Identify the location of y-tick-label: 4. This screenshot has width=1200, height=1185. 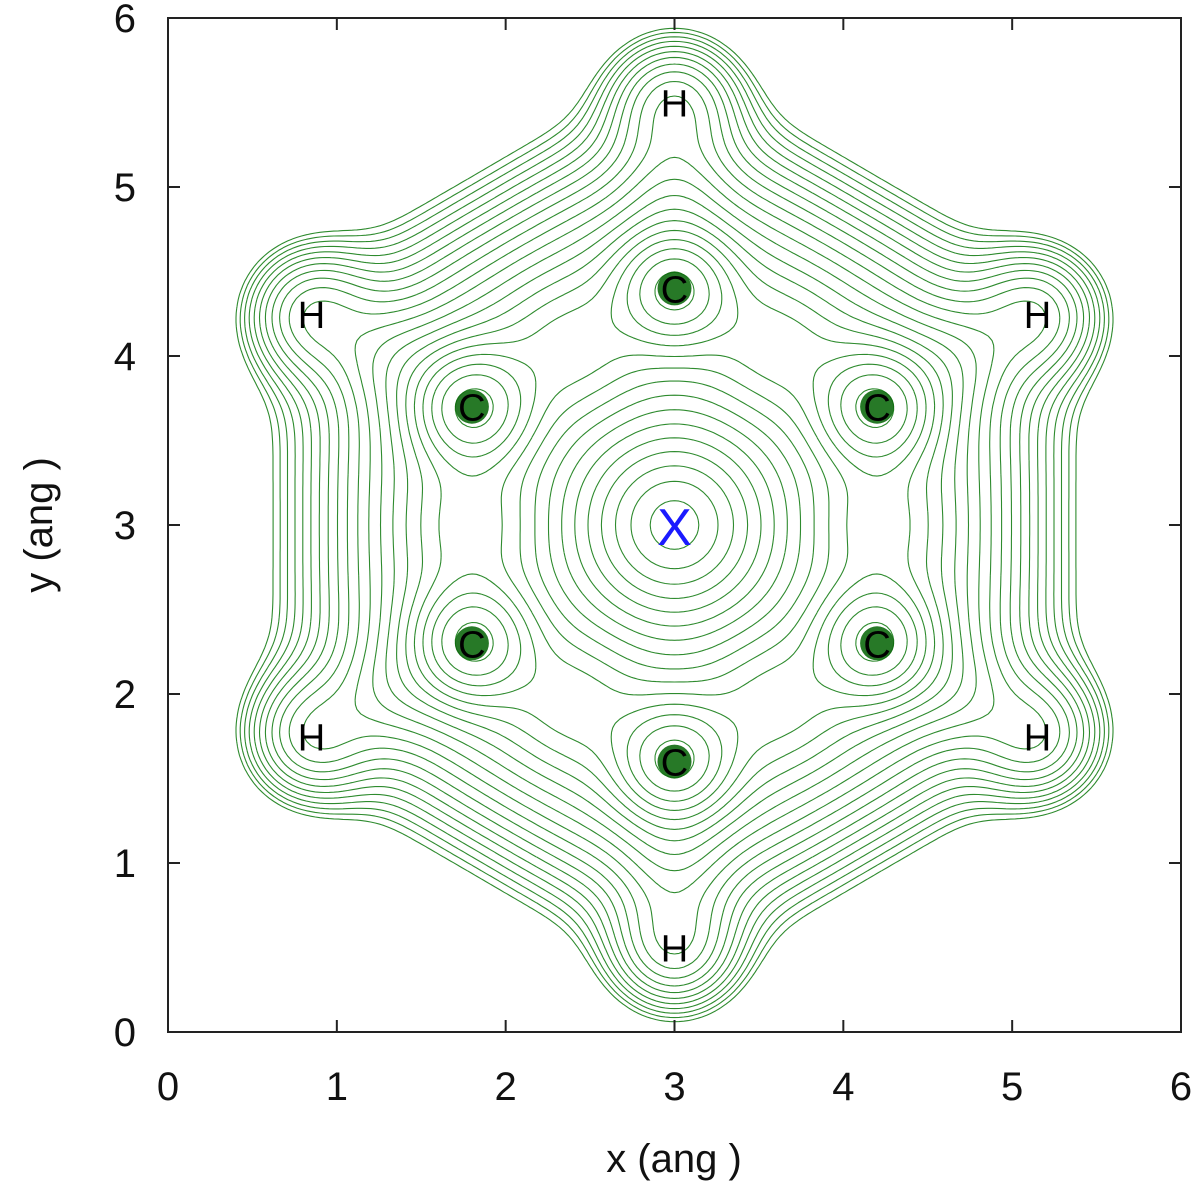
(125, 357).